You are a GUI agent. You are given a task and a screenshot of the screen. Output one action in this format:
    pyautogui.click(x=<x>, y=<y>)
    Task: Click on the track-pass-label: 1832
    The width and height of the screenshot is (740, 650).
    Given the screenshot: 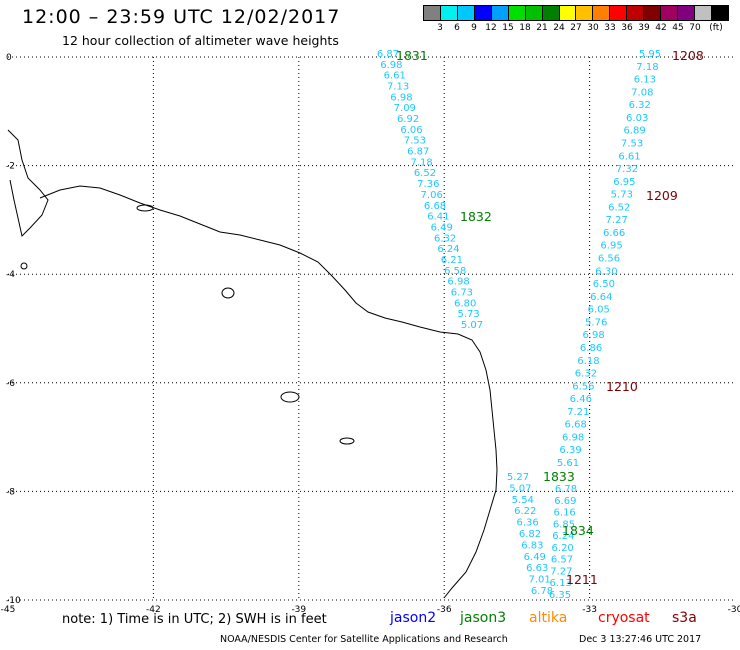 What is the action you would take?
    pyautogui.click(x=476, y=216)
    